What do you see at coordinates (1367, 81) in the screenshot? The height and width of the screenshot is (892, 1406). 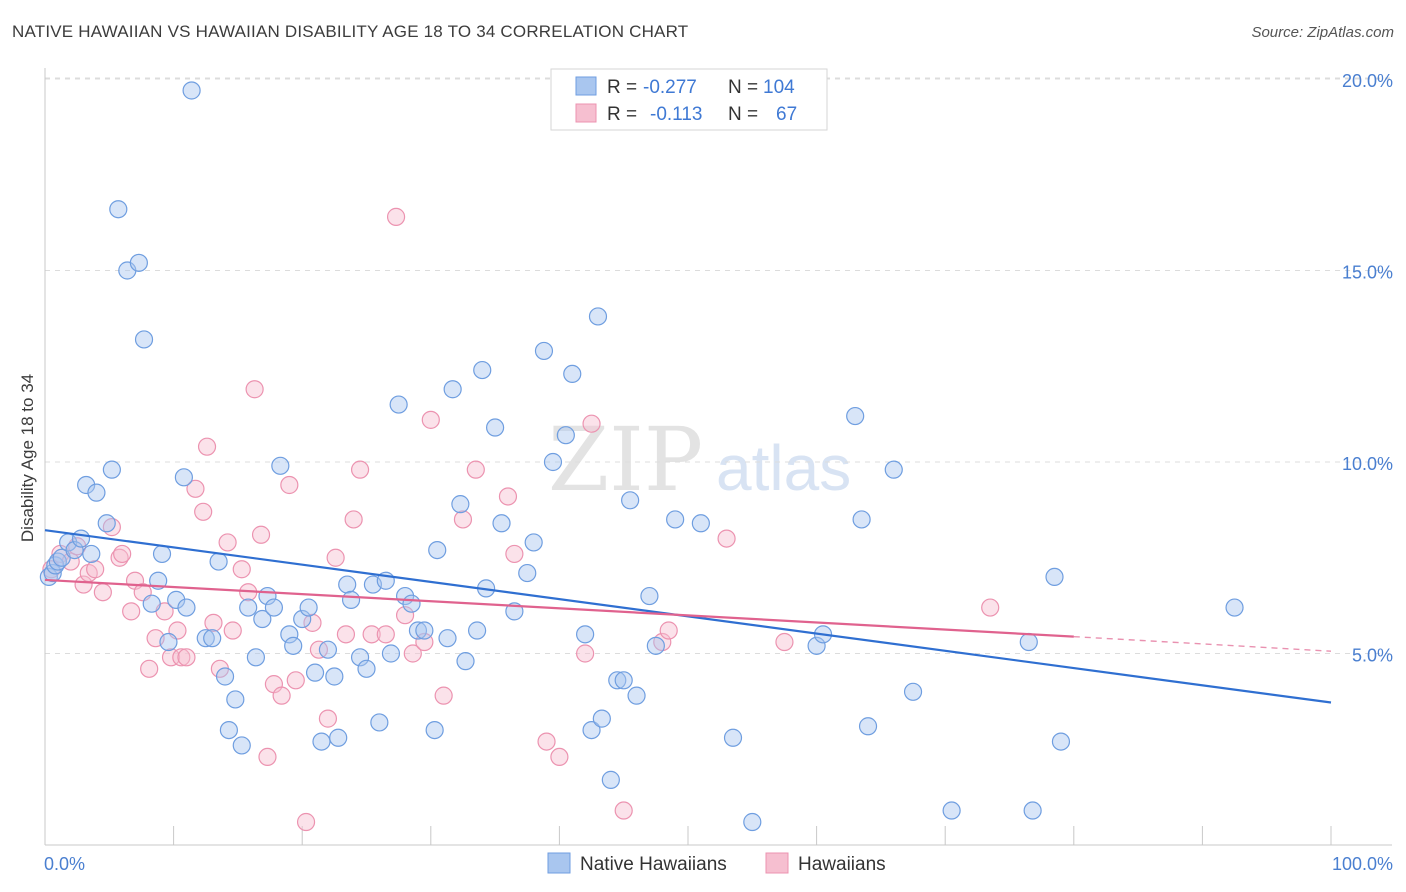 I see `y-tick-label: 20.0%` at bounding box center [1367, 81].